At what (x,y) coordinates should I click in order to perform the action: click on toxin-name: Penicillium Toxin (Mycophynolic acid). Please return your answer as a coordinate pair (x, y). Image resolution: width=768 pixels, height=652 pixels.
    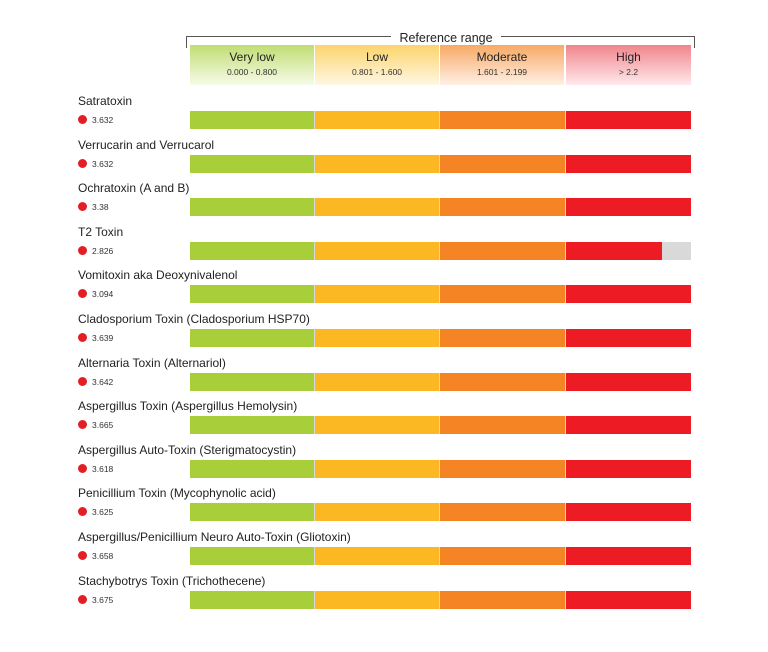
    Looking at the image, I should click on (177, 493).